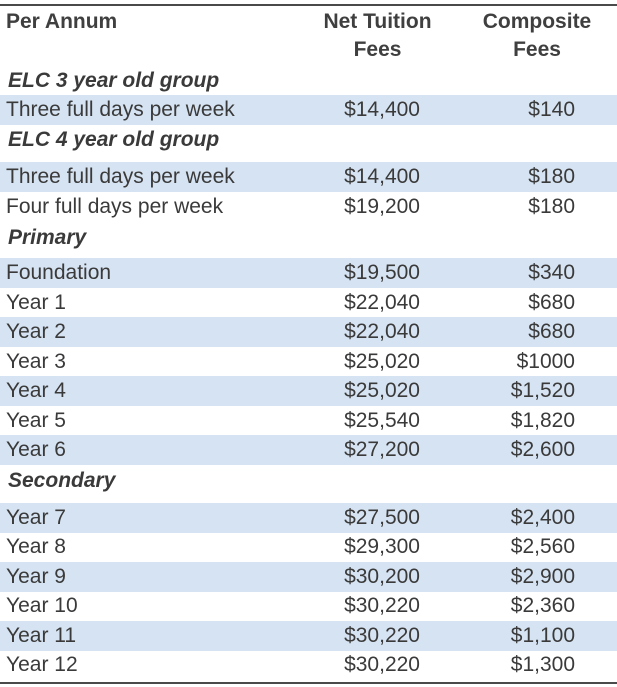 The height and width of the screenshot is (687, 617). What do you see at coordinates (308, 303) in the screenshot?
I see `table-row: Year 1 $22,040 $680` at bounding box center [308, 303].